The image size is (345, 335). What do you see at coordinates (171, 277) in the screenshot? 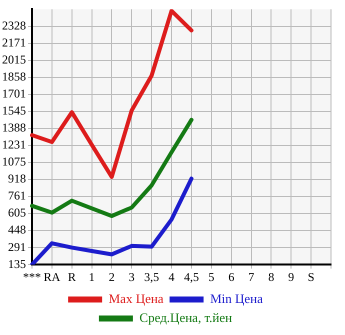
I see `x-tick-label: 4` at bounding box center [171, 277].